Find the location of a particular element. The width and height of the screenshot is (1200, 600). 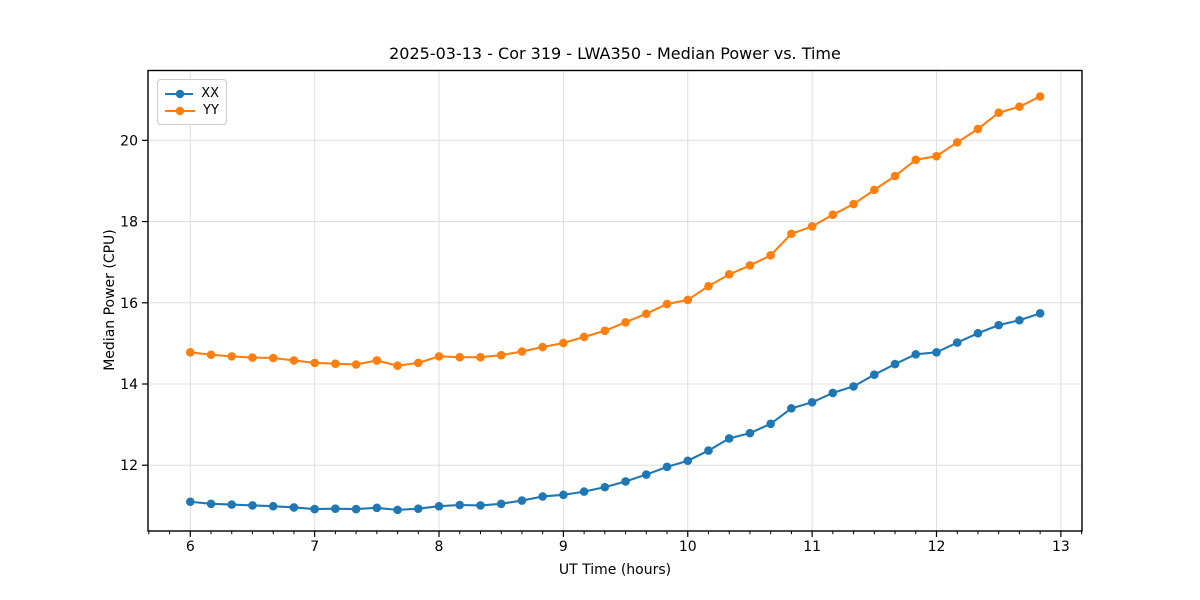

x-tick-label: 7 is located at coordinates (314, 547).